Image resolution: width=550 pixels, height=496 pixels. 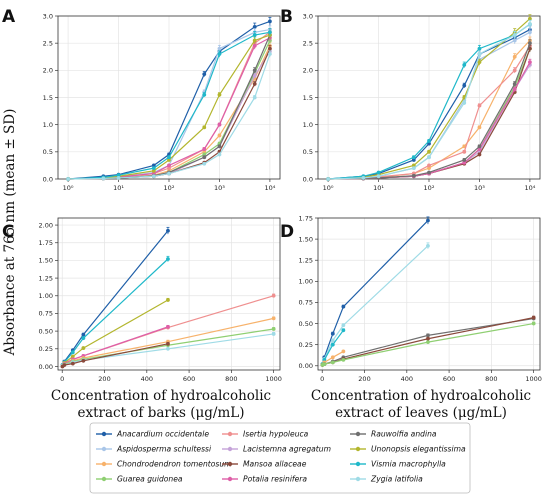 I want to click on legend-item-chondrodendron-tomentosum: Chondrodendron tomentosum, so click(x=164, y=464).